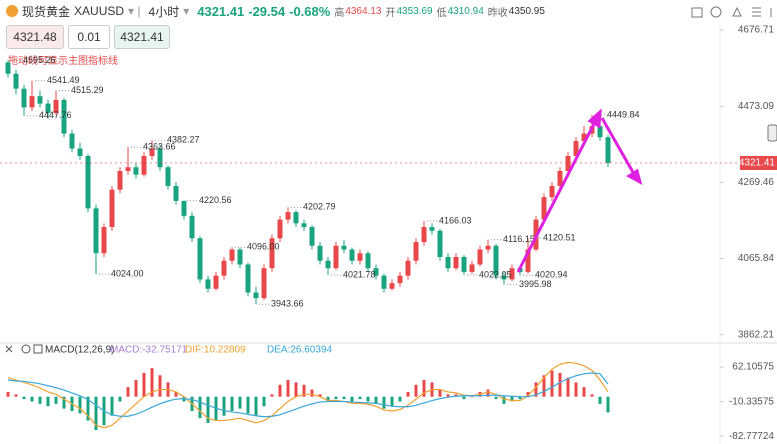 The height and width of the screenshot is (444, 777). I want to click on y-tick-label: 4269.46, so click(756, 182).